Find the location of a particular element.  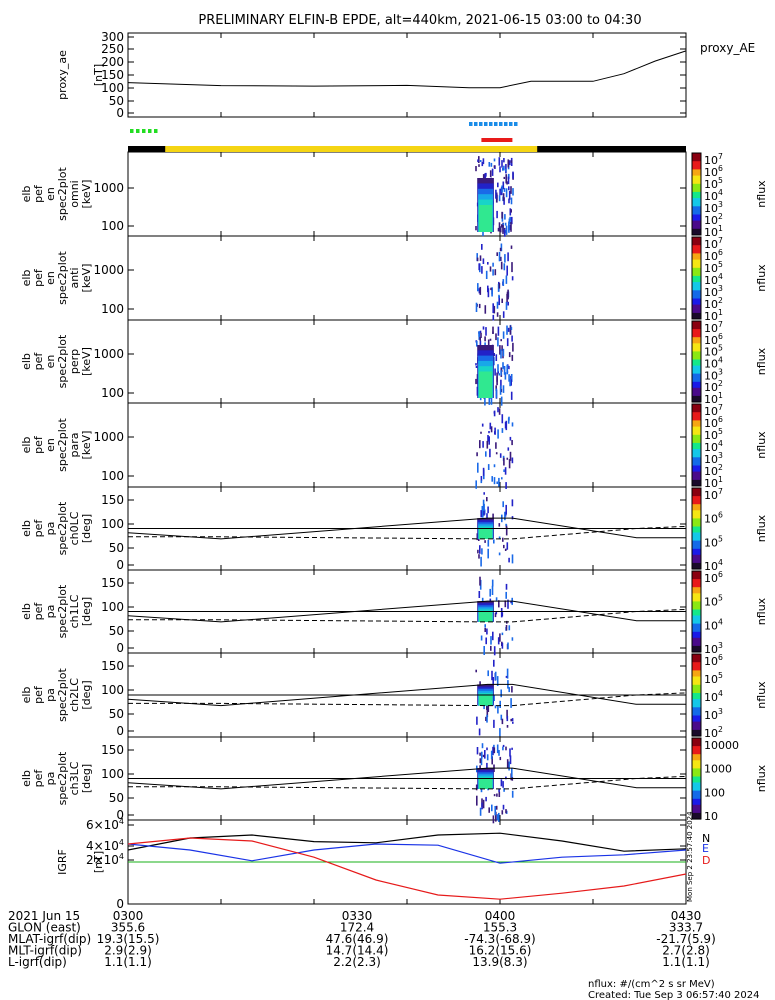

igrf-series-D is located at coordinates (407, 868).